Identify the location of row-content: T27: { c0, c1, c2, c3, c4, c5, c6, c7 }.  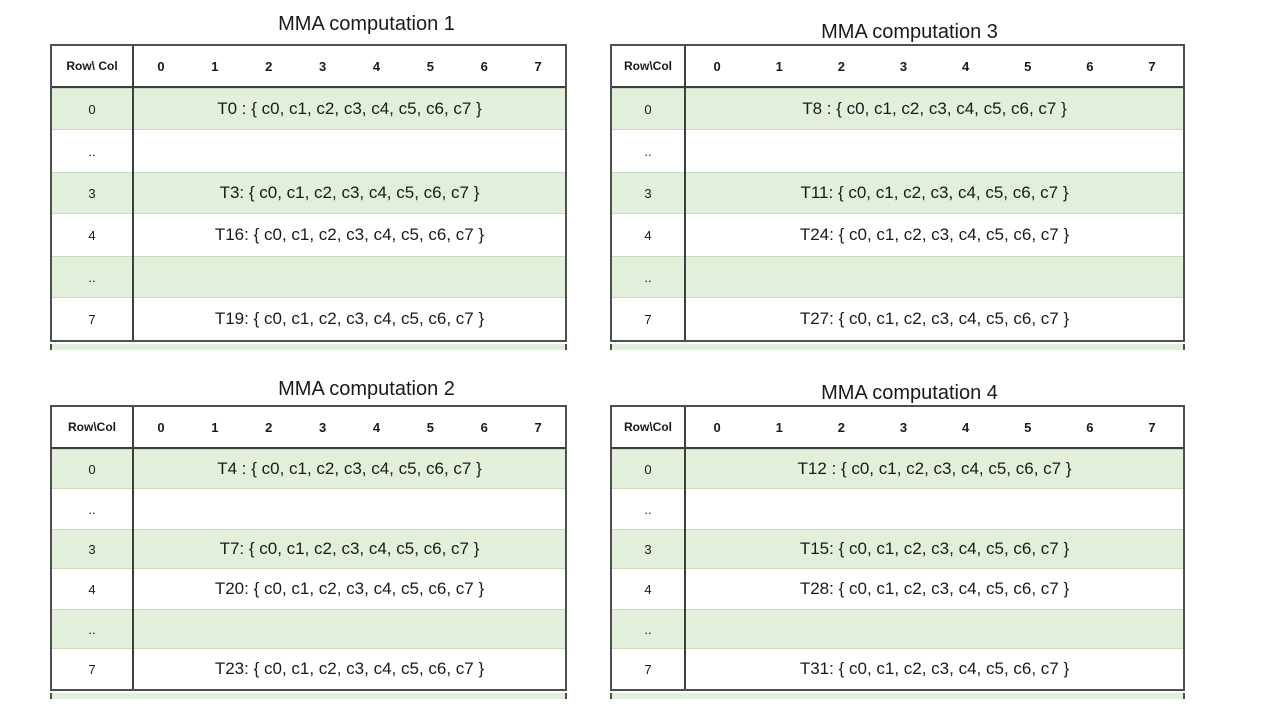
(934, 318).